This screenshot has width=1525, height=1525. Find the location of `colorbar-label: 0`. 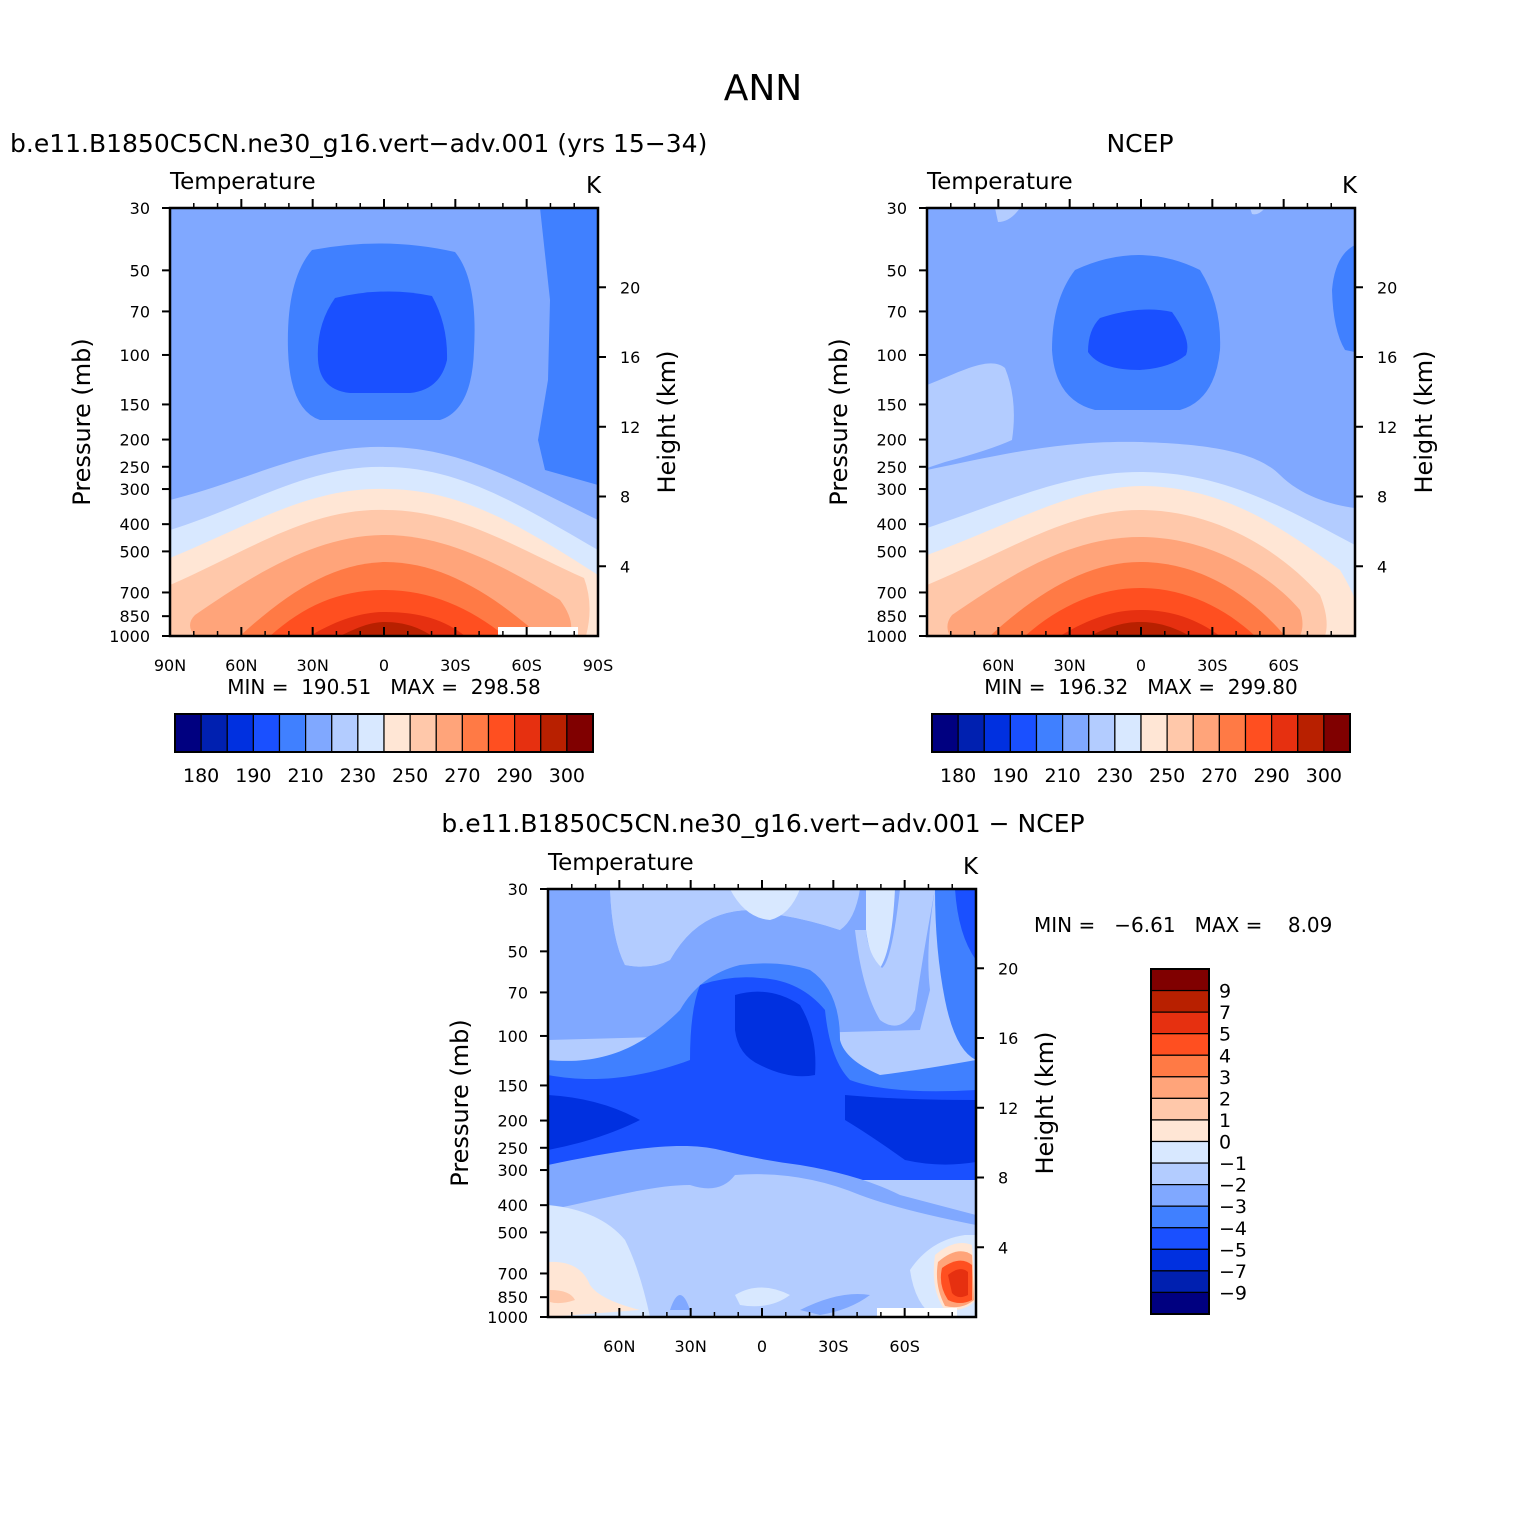

colorbar-label: 0 is located at coordinates (1225, 1143).